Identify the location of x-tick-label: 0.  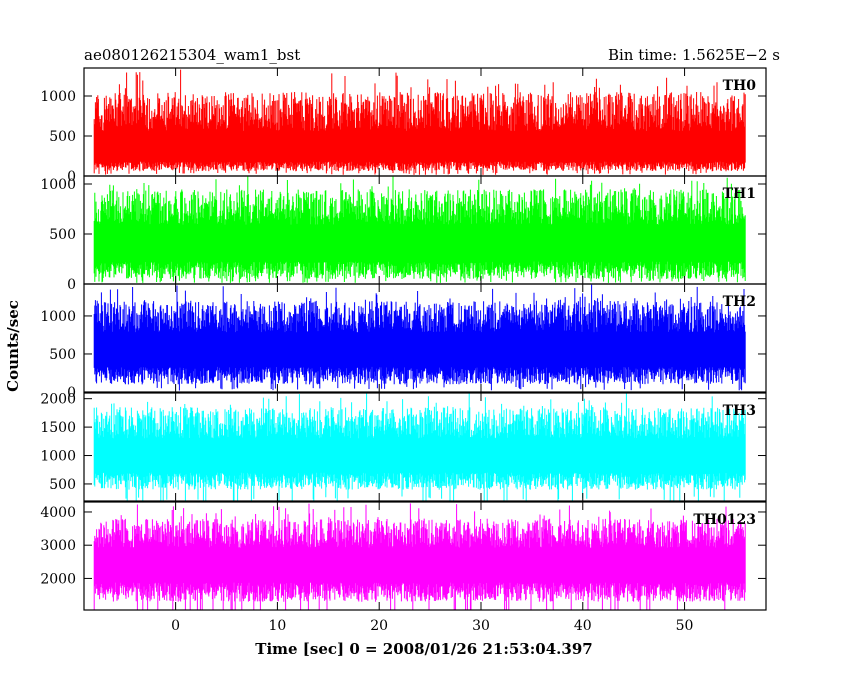
(175, 626).